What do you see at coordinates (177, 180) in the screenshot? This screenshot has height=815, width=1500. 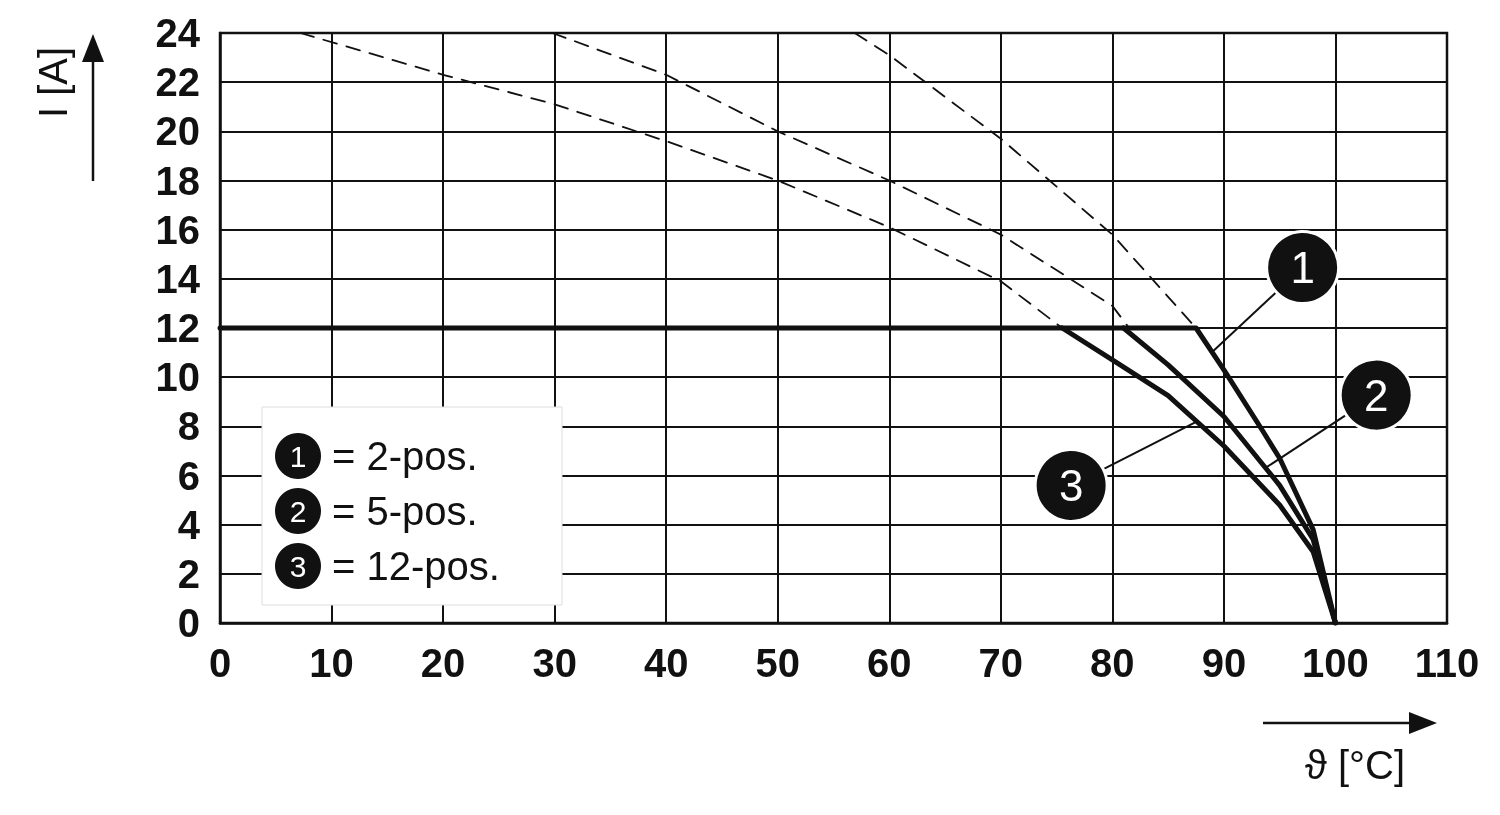 I see `y-tick-label: 18` at bounding box center [177, 180].